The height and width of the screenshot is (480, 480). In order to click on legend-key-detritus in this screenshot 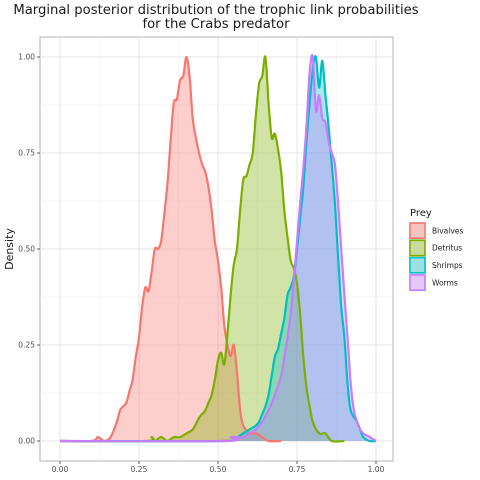, I will do `click(417, 248)`.